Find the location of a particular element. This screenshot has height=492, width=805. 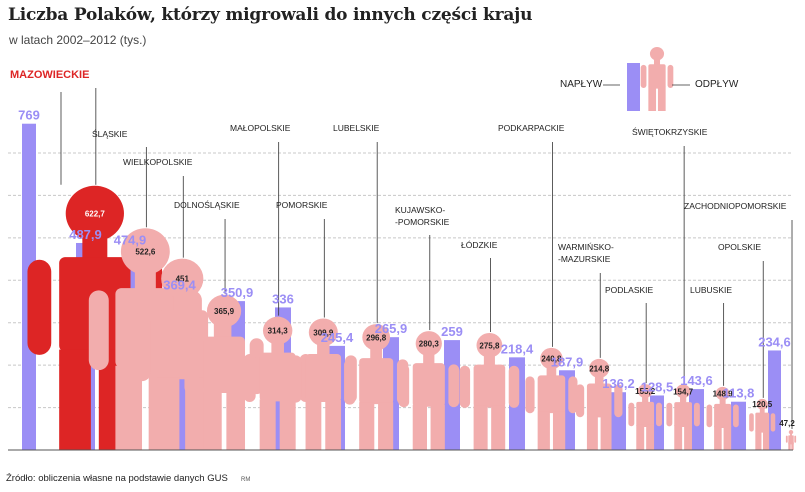

inflow-value-0: 769 is located at coordinates (29, 115).